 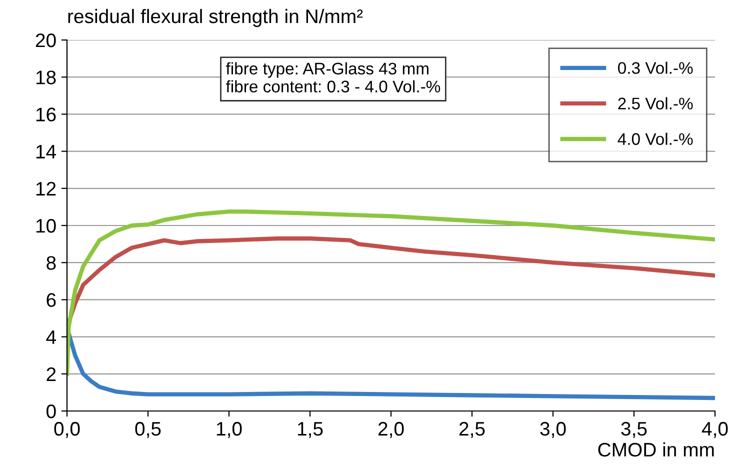 What do you see at coordinates (229, 430) in the screenshot?
I see `x-tick-label: 1,0` at bounding box center [229, 430].